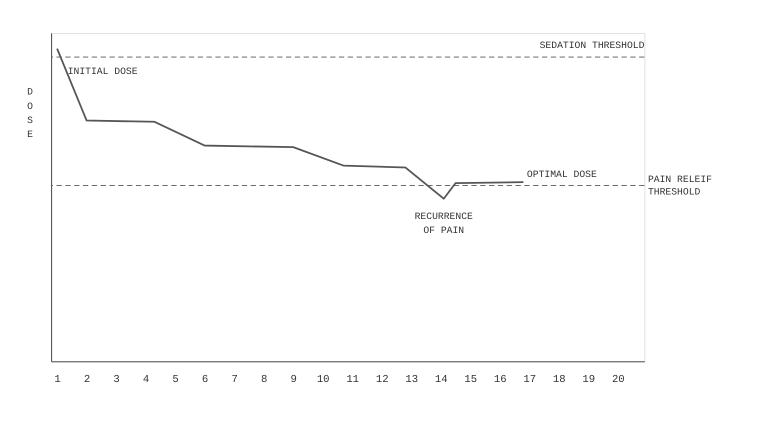 The image size is (783, 425). I want to click on annotation: INITIAL DOSE, so click(103, 72).